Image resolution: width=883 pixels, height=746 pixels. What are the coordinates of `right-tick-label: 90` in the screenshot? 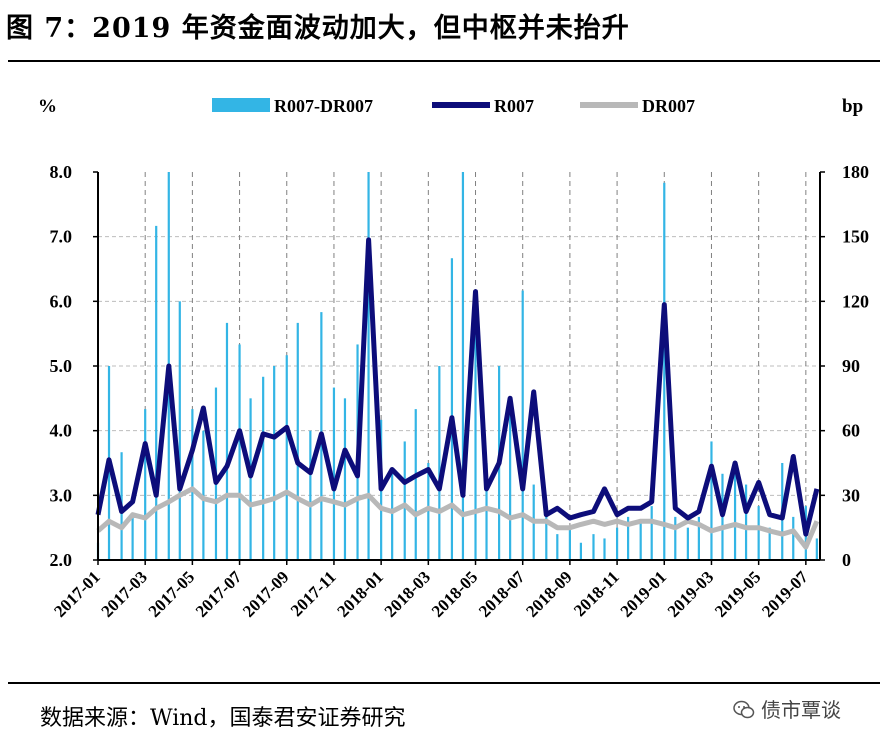 It's located at (851, 366).